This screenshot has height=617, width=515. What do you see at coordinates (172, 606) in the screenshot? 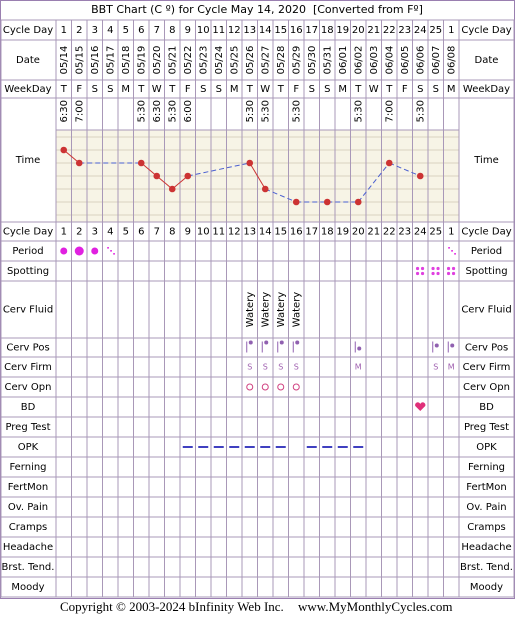
I see `copyright: Copyright © 2003-2024 bInfinity Web Inc.` at bounding box center [172, 606].